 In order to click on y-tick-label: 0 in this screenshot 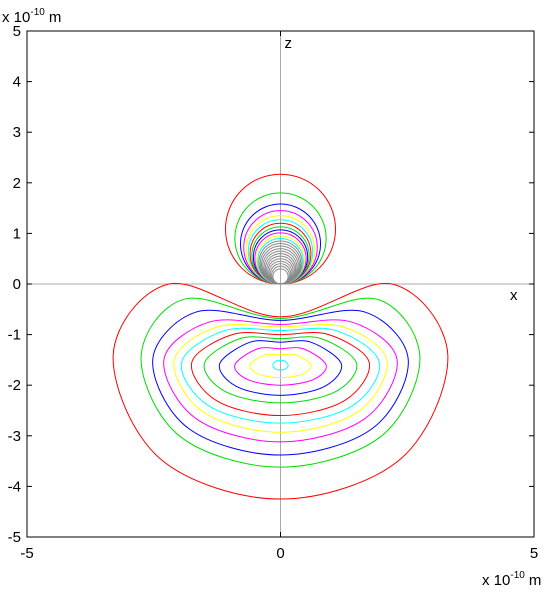, I will do `click(17, 284)`.